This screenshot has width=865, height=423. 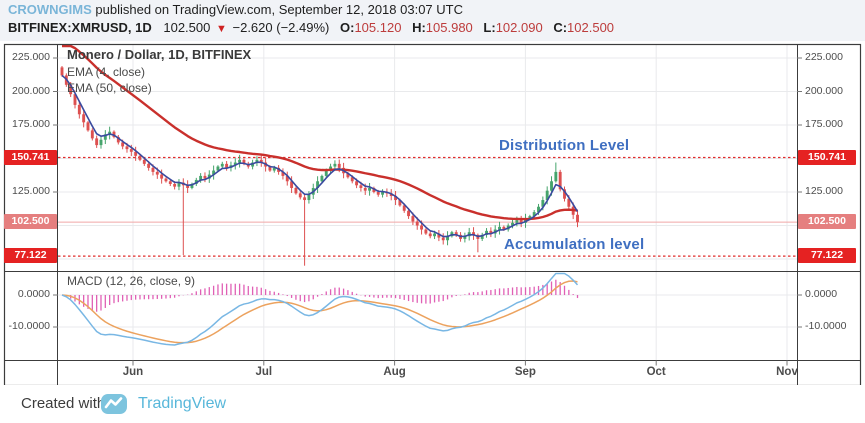 What do you see at coordinates (50, 9) in the screenshot?
I see `author-link: CROWNGIMS` at bounding box center [50, 9].